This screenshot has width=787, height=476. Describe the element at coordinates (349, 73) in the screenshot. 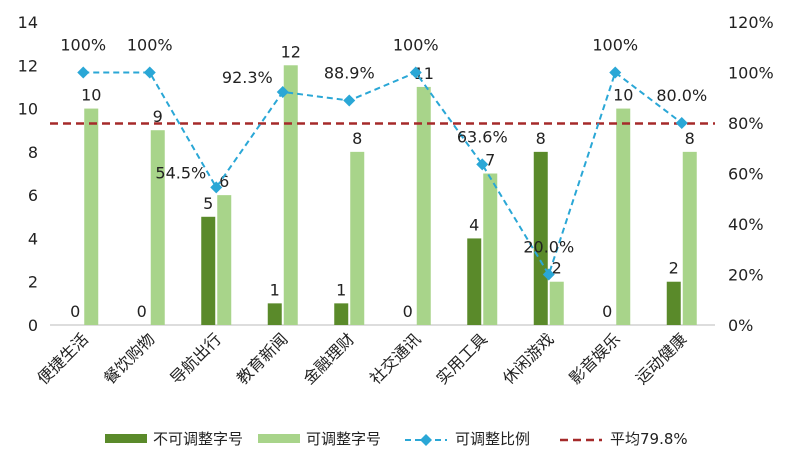

I see `ratio-label: 88.9%` at that location.